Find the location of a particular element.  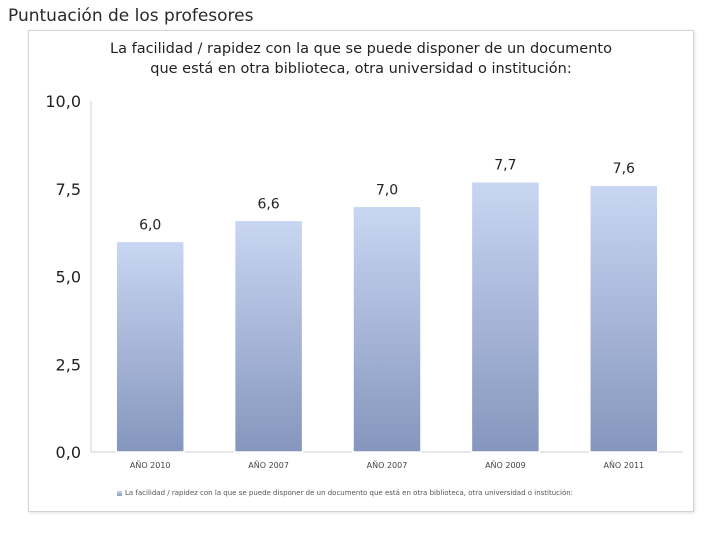

data-label: 7,0 is located at coordinates (387, 190).